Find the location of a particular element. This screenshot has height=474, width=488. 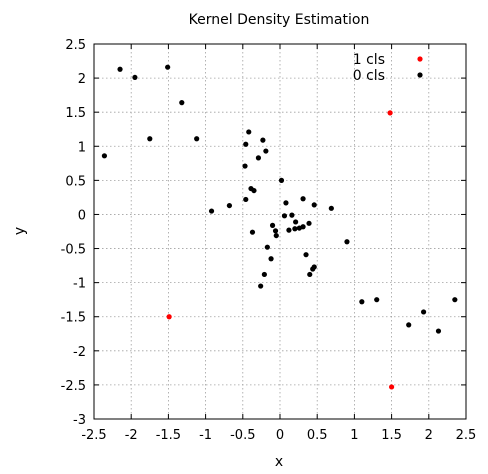

y-axis-label: y is located at coordinates (20, 231).